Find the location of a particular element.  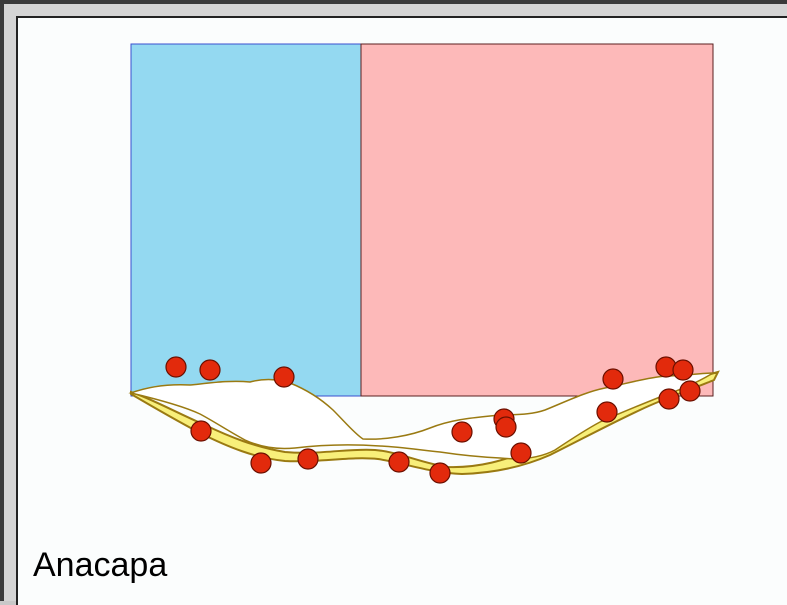

island-name-label: Anacapa is located at coordinates (100, 565).